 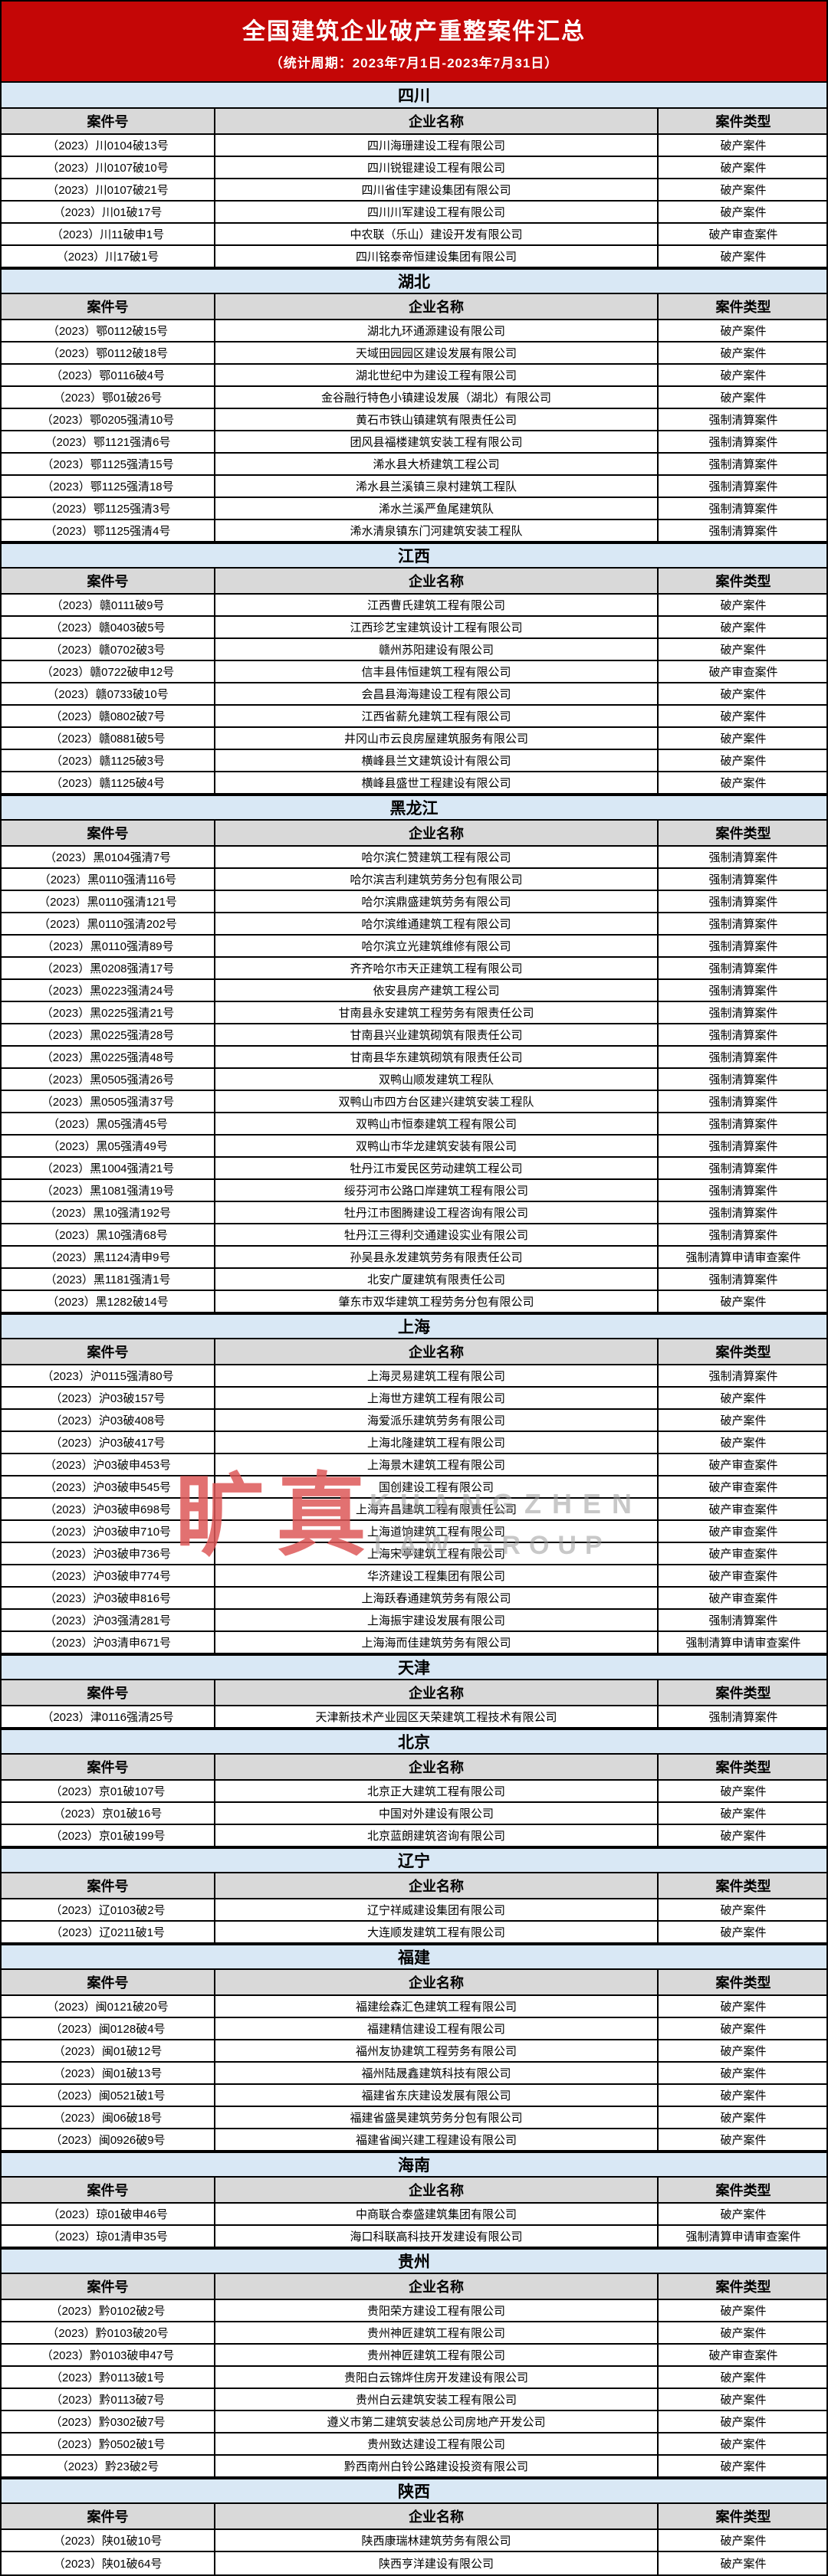 I want to click on table-row: （2023）黔0302破7号 遵义市第二建筑安装总公司房地产开发公司 破产案件, so click(x=414, y=2422).